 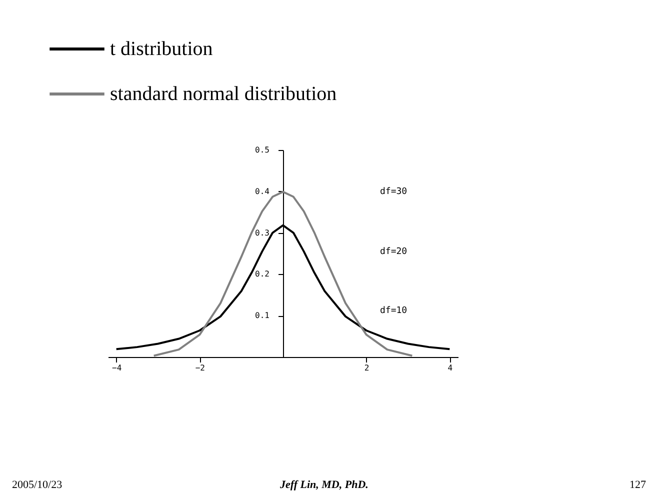 What do you see at coordinates (262, 233) in the screenshot?
I see `y-tick-label: 0.3` at bounding box center [262, 233].